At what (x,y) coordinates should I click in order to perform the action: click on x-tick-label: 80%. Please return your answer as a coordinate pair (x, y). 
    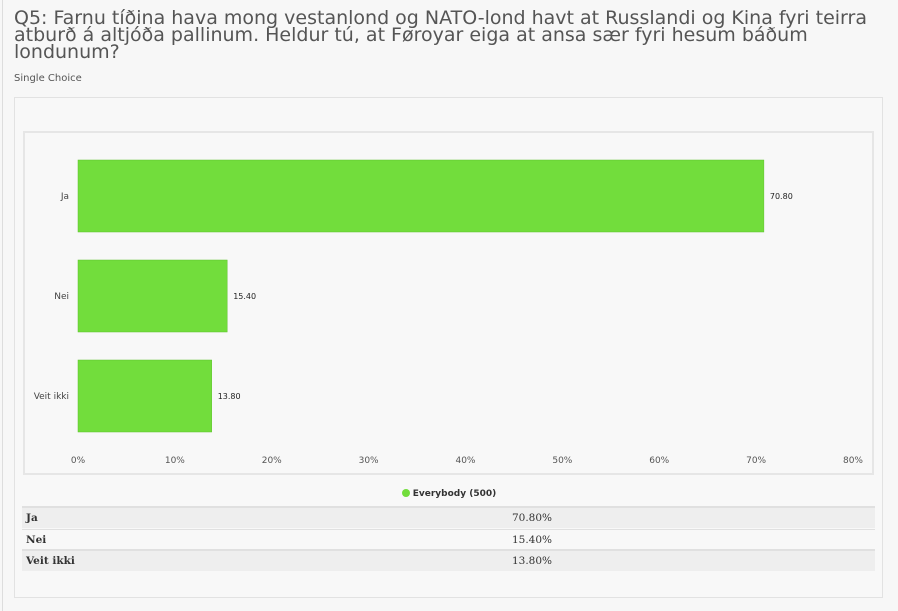
    Looking at the image, I should click on (853, 461).